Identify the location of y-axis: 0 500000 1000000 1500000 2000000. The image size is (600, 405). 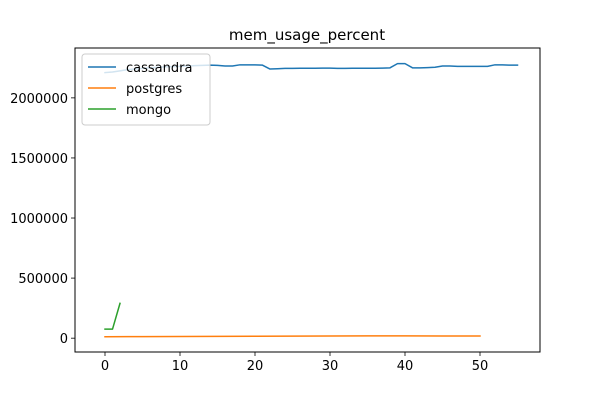
(42, 219).